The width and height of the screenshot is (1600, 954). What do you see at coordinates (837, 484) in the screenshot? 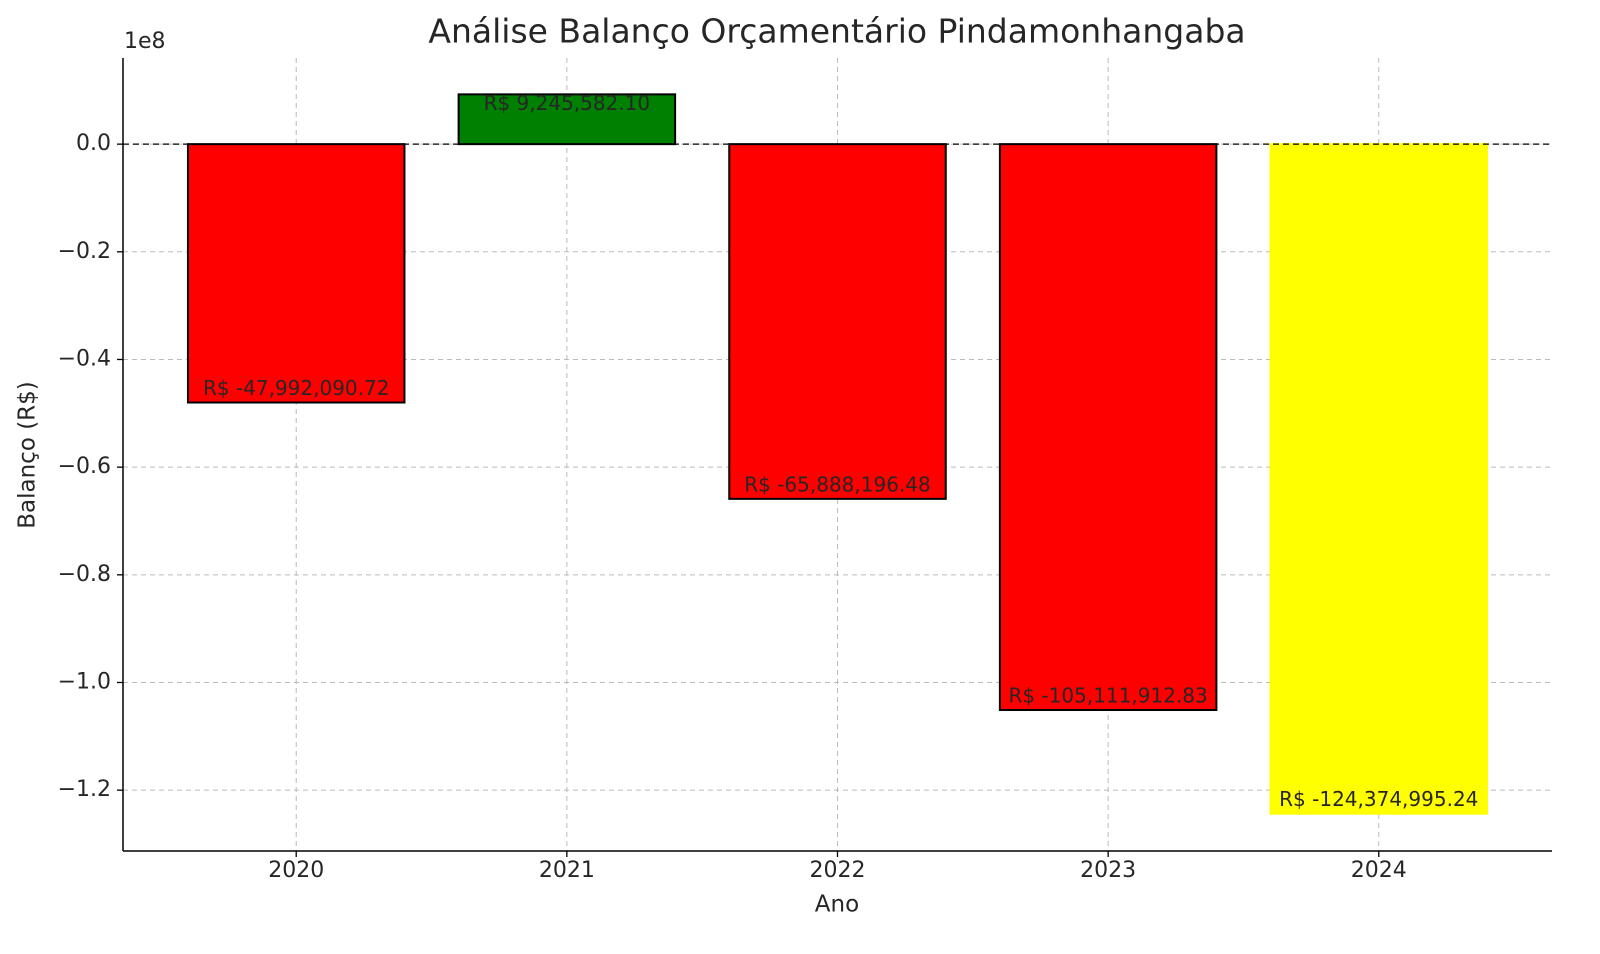
I see `value-label: R$ -65,888,196.48` at bounding box center [837, 484].